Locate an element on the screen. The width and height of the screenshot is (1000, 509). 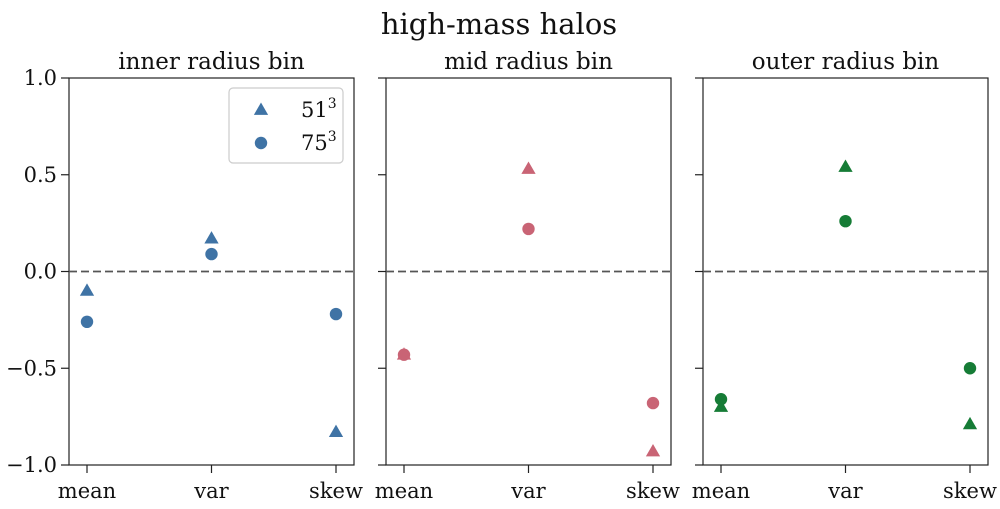
y-tick-label: −1.0 is located at coordinates (31, 465).